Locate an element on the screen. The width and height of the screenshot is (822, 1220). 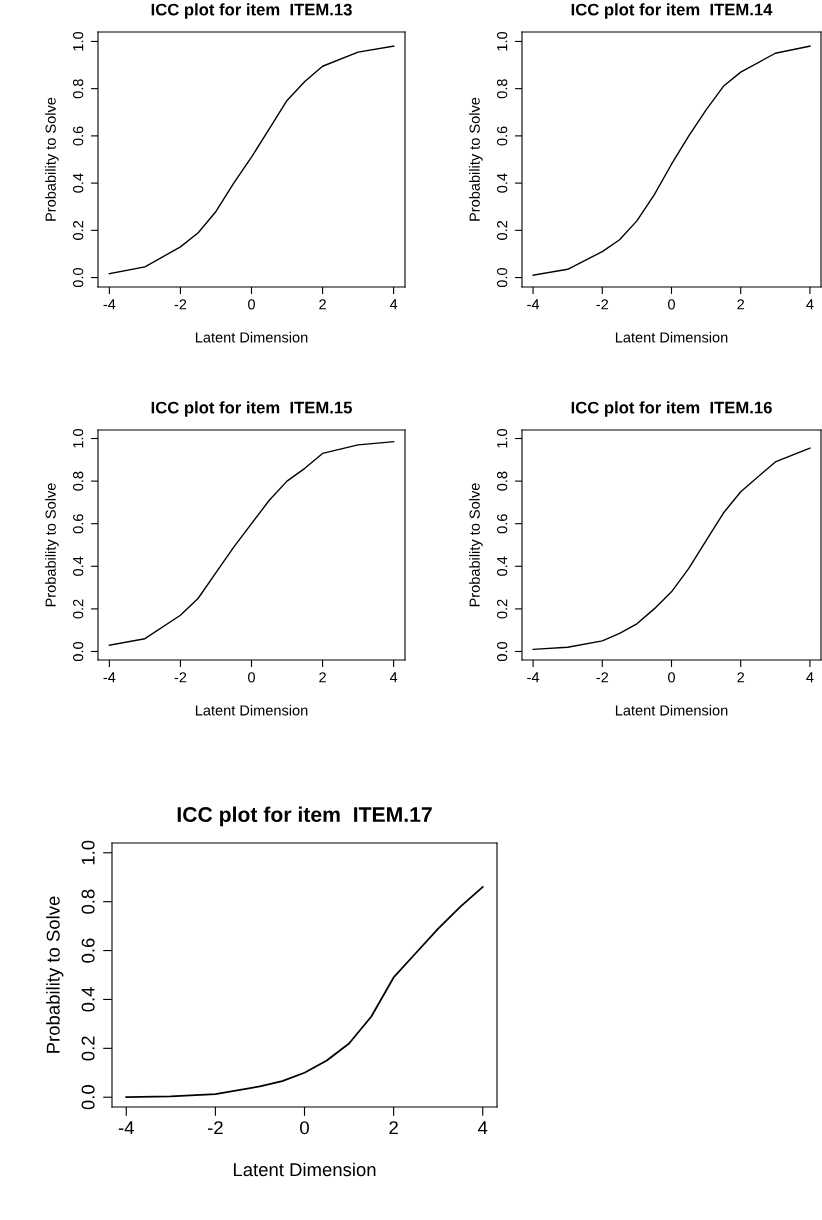
chart-title: ICC plot for item ITEM.17 is located at coordinates (304, 816).